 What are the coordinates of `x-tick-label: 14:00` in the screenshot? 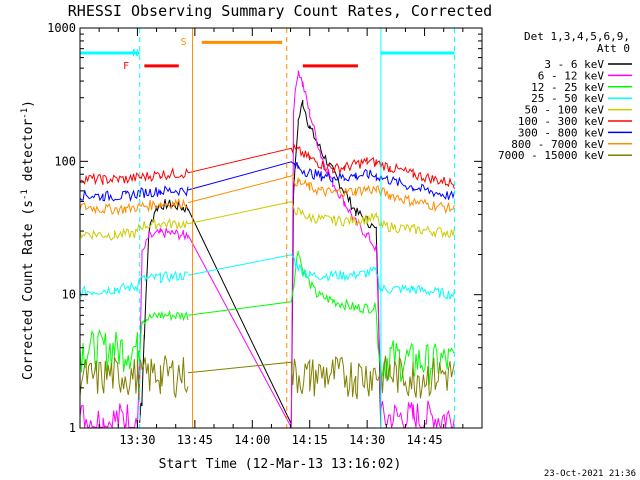 It's located at (252, 440).